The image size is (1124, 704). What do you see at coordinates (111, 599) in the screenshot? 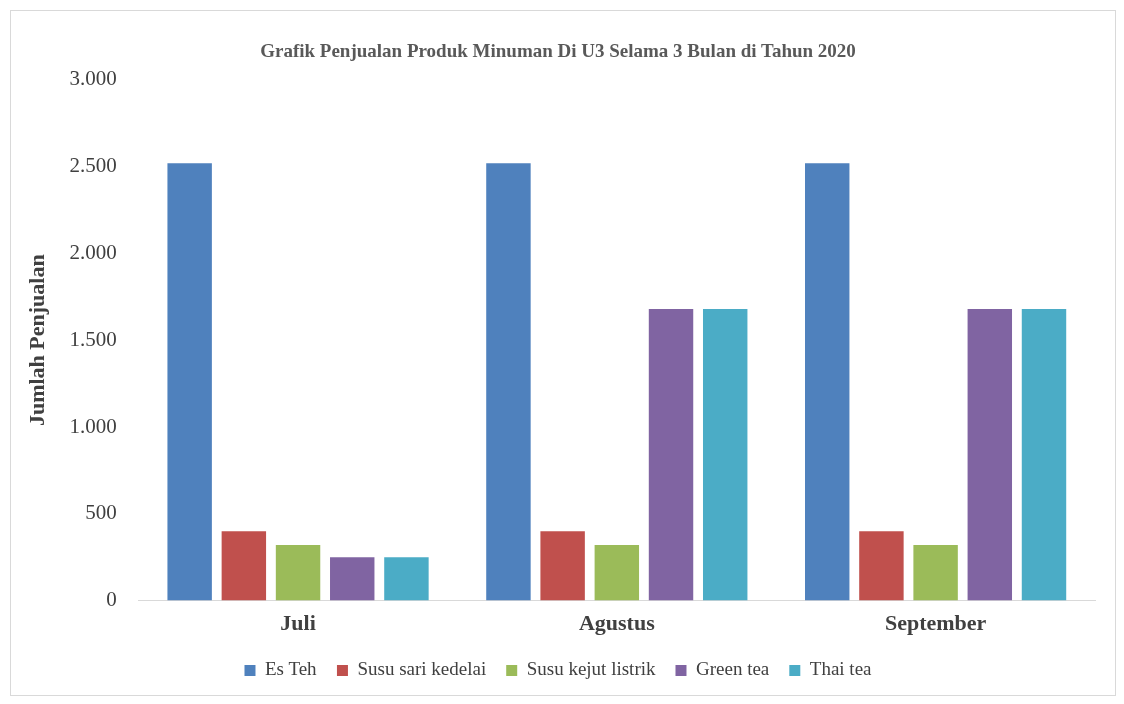
I see `y-tick-label: 0` at bounding box center [111, 599].